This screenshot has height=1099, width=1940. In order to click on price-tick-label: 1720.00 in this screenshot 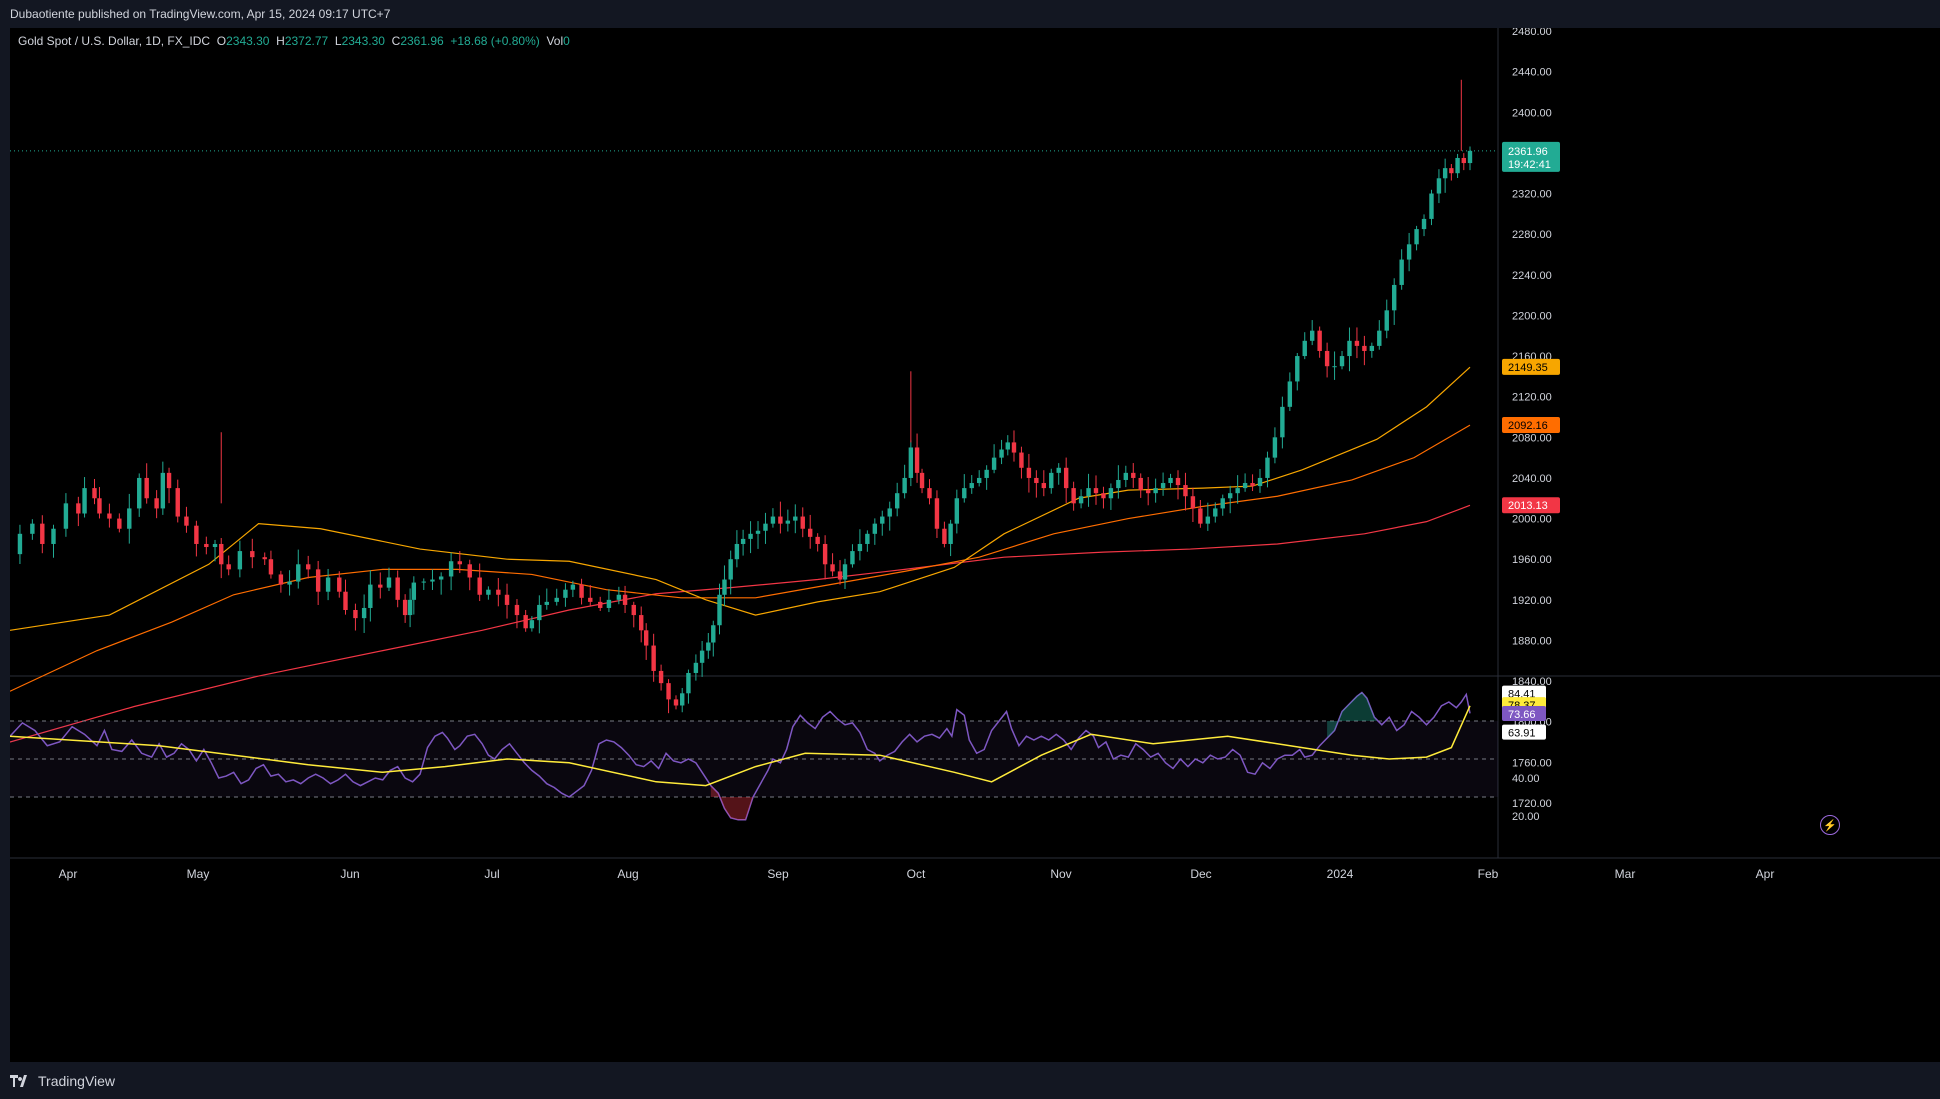, I will do `click(1532, 804)`.